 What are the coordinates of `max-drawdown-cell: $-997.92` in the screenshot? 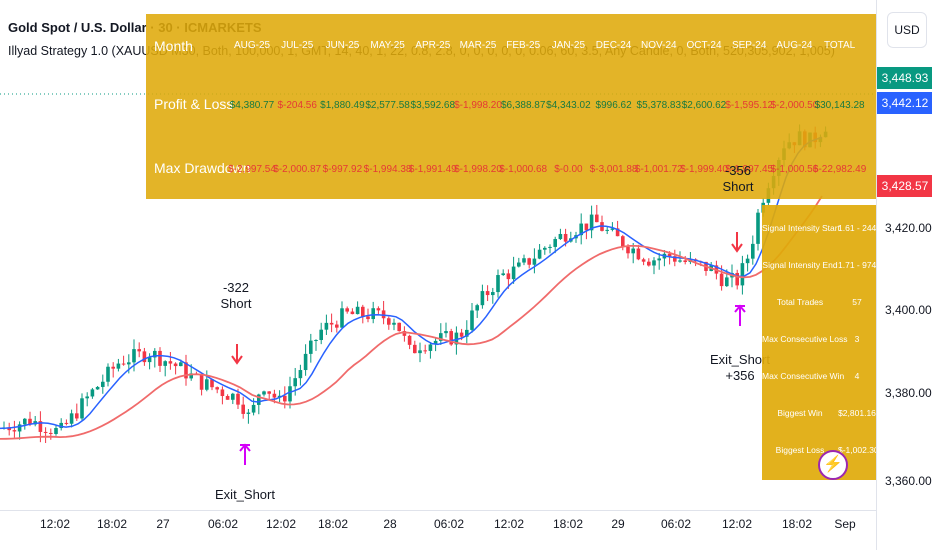 It's located at (342, 169).